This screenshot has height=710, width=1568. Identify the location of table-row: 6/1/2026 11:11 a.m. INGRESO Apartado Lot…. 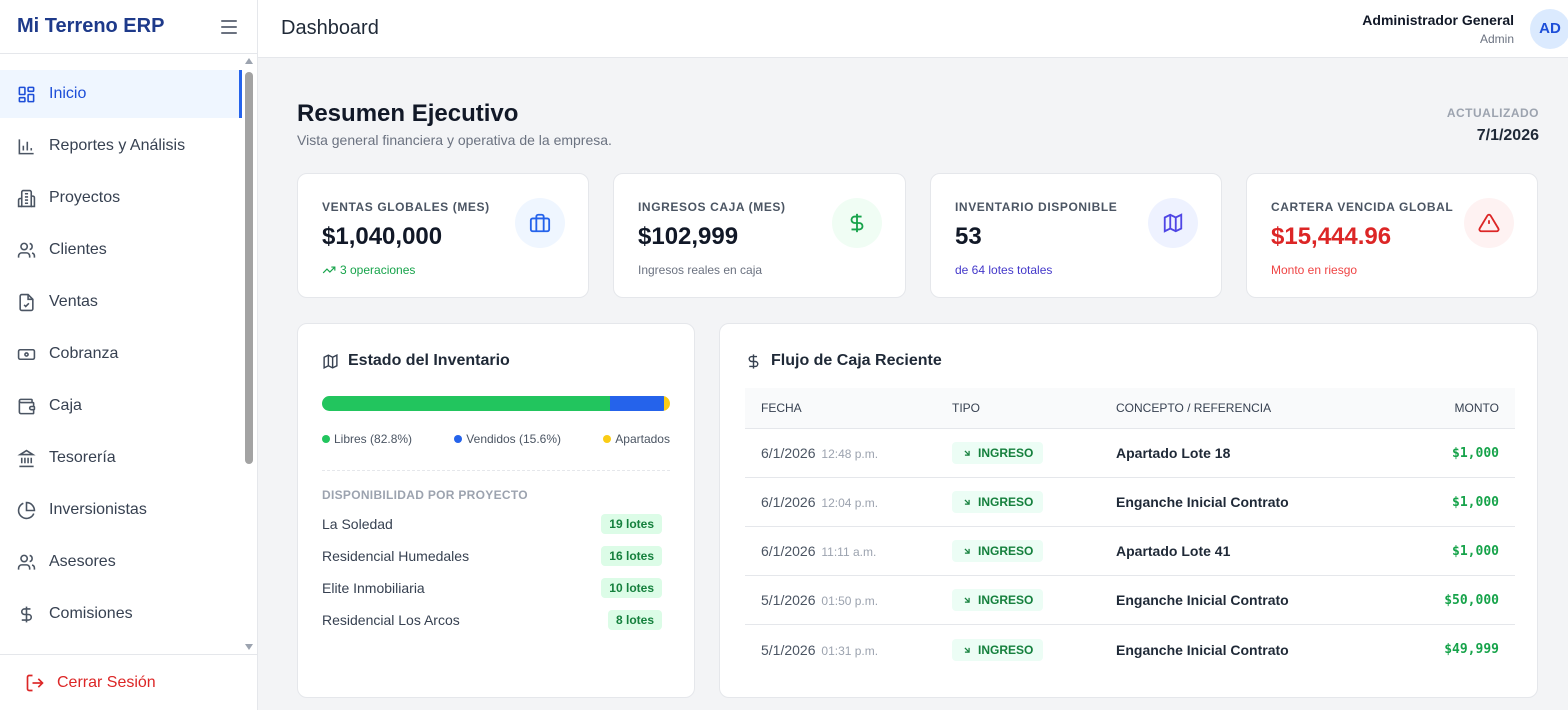
(1130, 551).